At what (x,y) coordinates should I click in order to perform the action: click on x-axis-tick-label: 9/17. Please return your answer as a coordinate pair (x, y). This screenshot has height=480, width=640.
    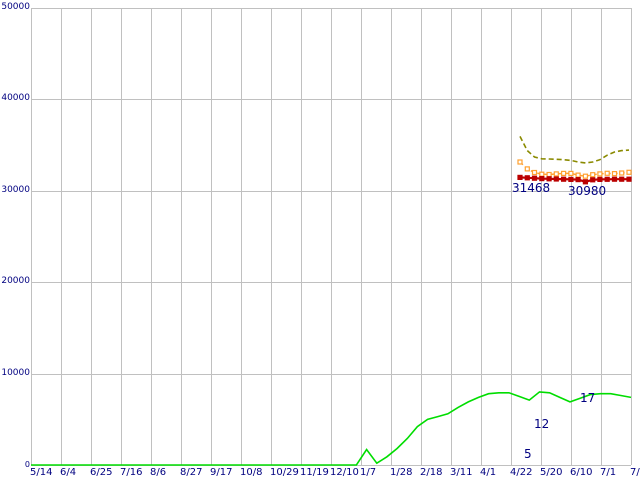
    Looking at the image, I should click on (221, 472).